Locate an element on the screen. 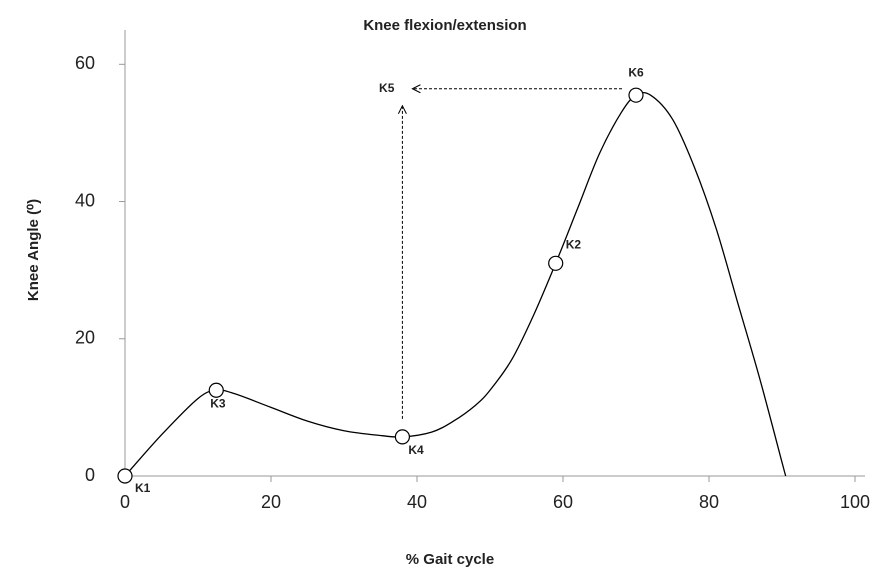 This screenshot has width=887, height=572. y-tick-label: 60 is located at coordinates (85, 63).